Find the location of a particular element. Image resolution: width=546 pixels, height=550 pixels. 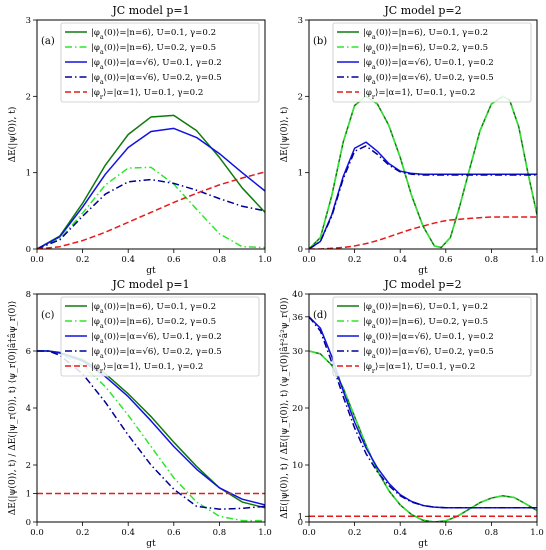

y-tick-label: 10 is located at coordinates (297, 466).